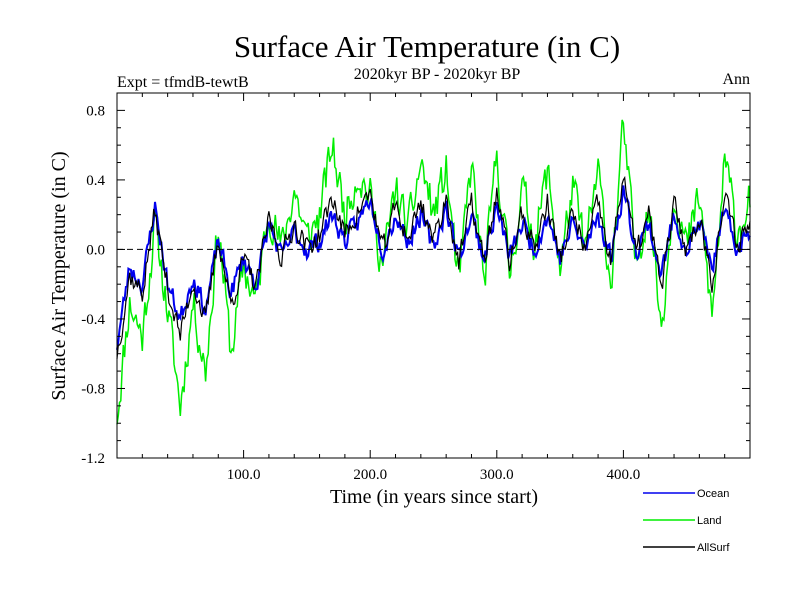  What do you see at coordinates (497, 475) in the screenshot?
I see `x-tick-label: 300.0` at bounding box center [497, 475].